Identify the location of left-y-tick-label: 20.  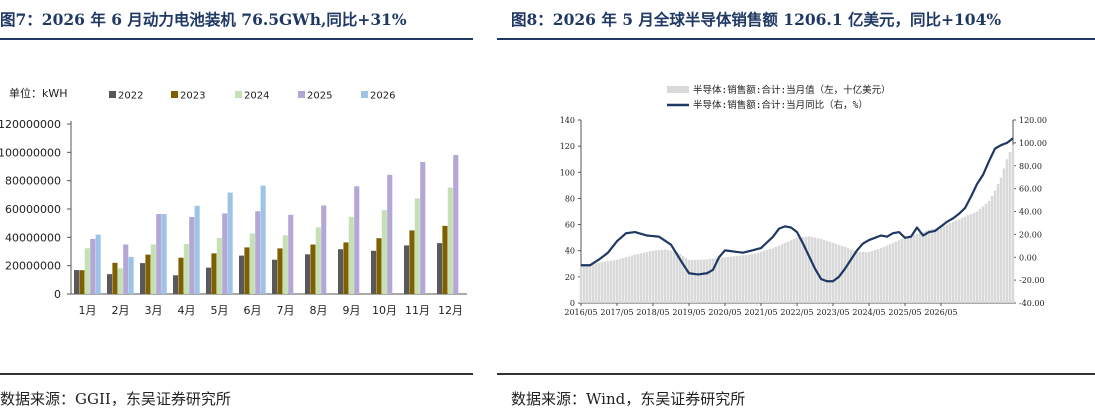
(570, 277).